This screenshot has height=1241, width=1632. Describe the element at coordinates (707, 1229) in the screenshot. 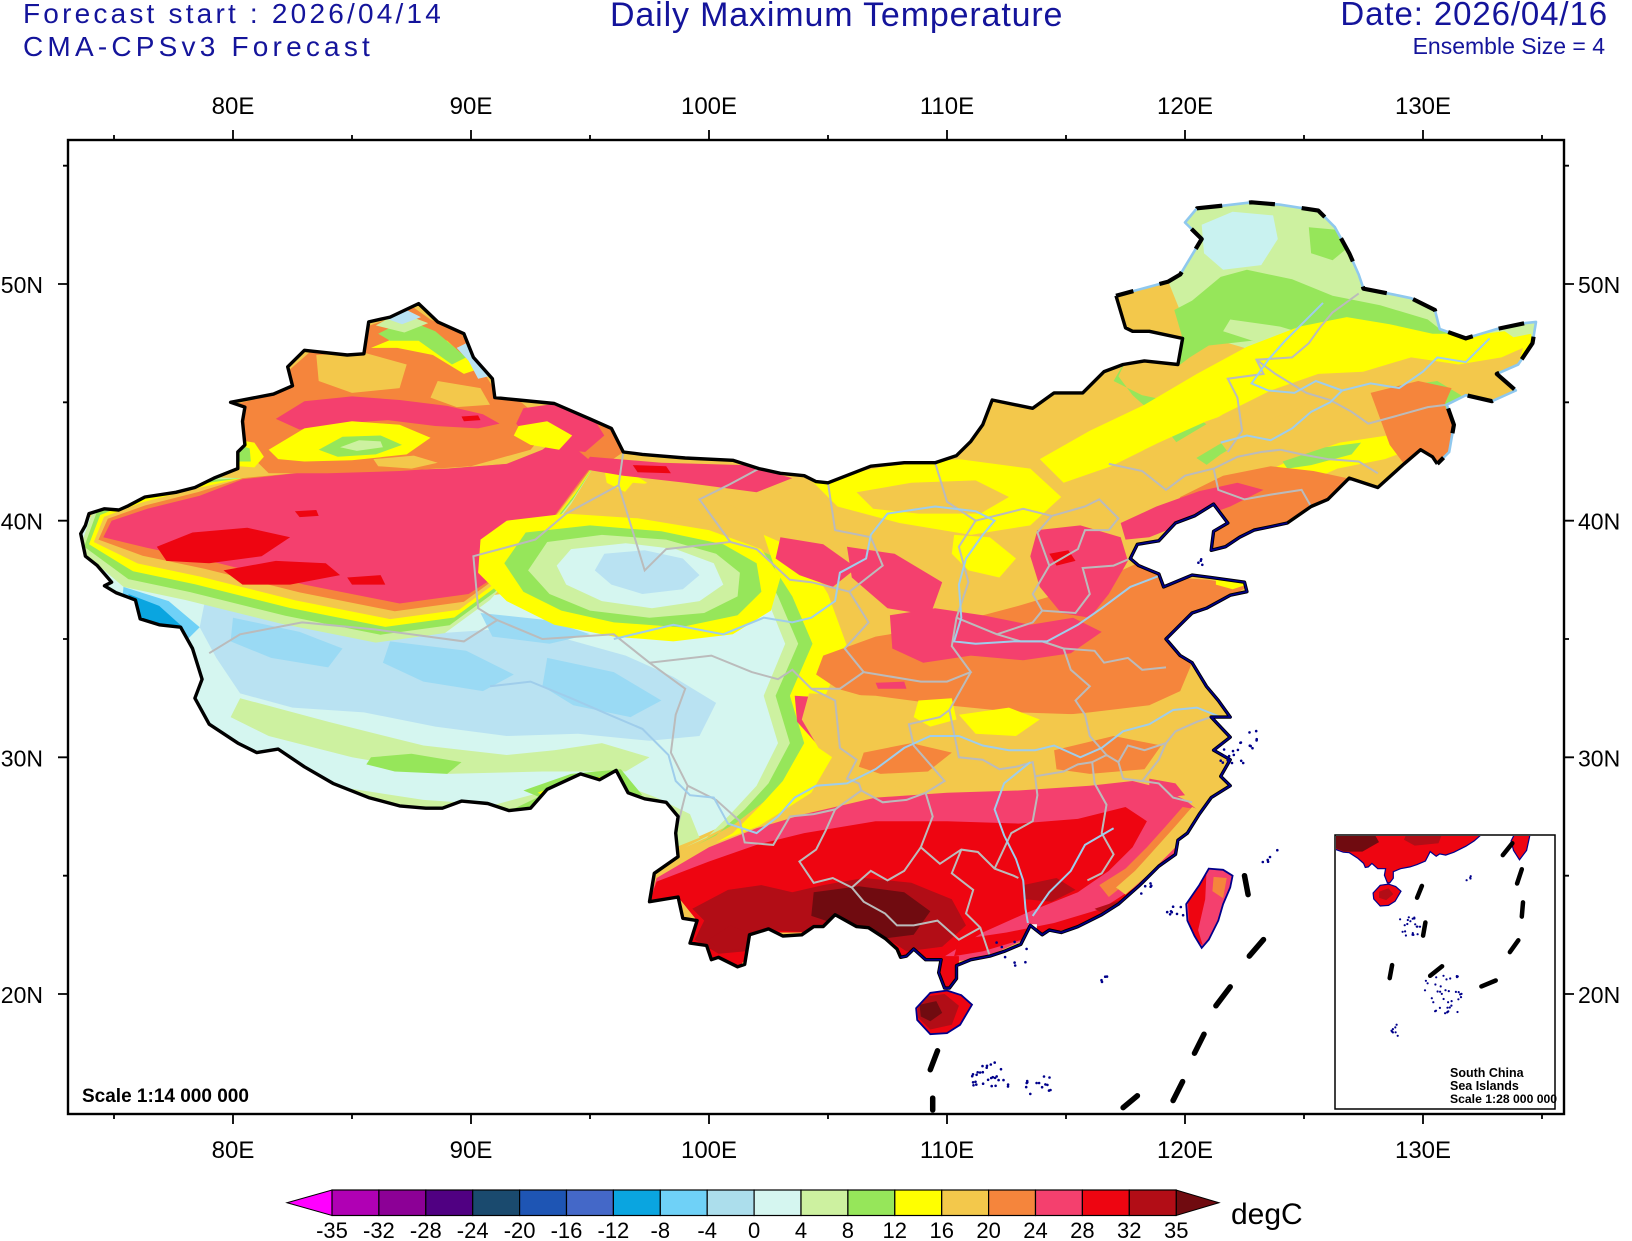

I see `svg-text: -4` at that location.